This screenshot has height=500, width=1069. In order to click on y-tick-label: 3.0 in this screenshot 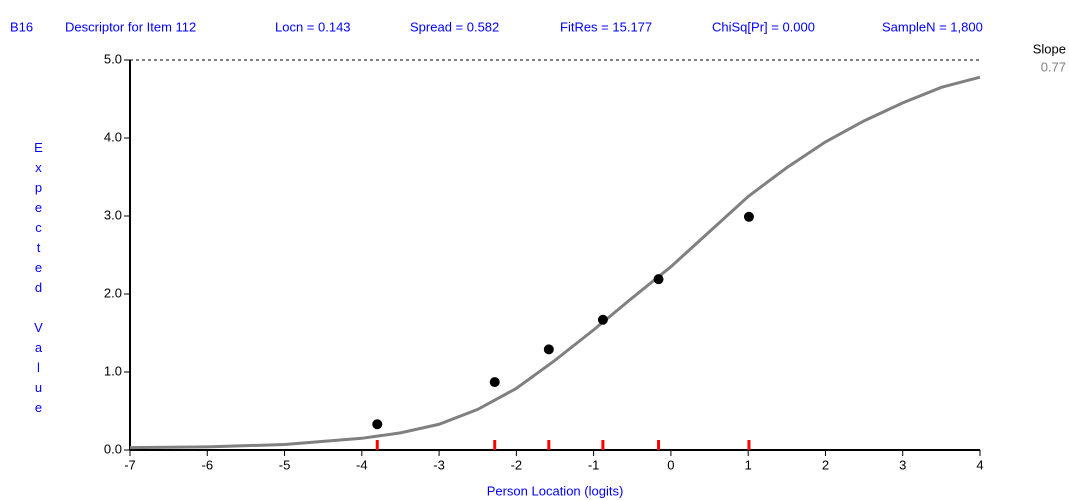, I will do `click(113, 214)`.